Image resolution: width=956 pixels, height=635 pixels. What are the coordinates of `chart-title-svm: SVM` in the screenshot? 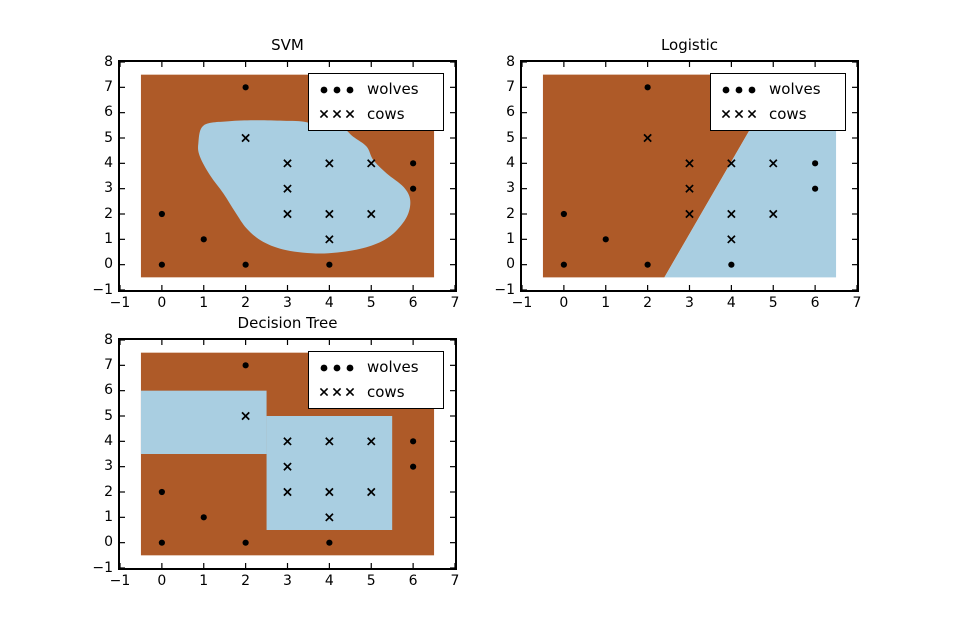 It's located at (287, 45).